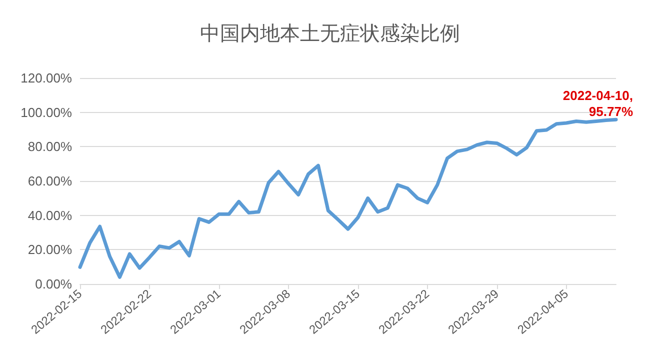  What do you see at coordinates (53, 284) in the screenshot?
I see `y-tick-label: 0.00%` at bounding box center [53, 284].